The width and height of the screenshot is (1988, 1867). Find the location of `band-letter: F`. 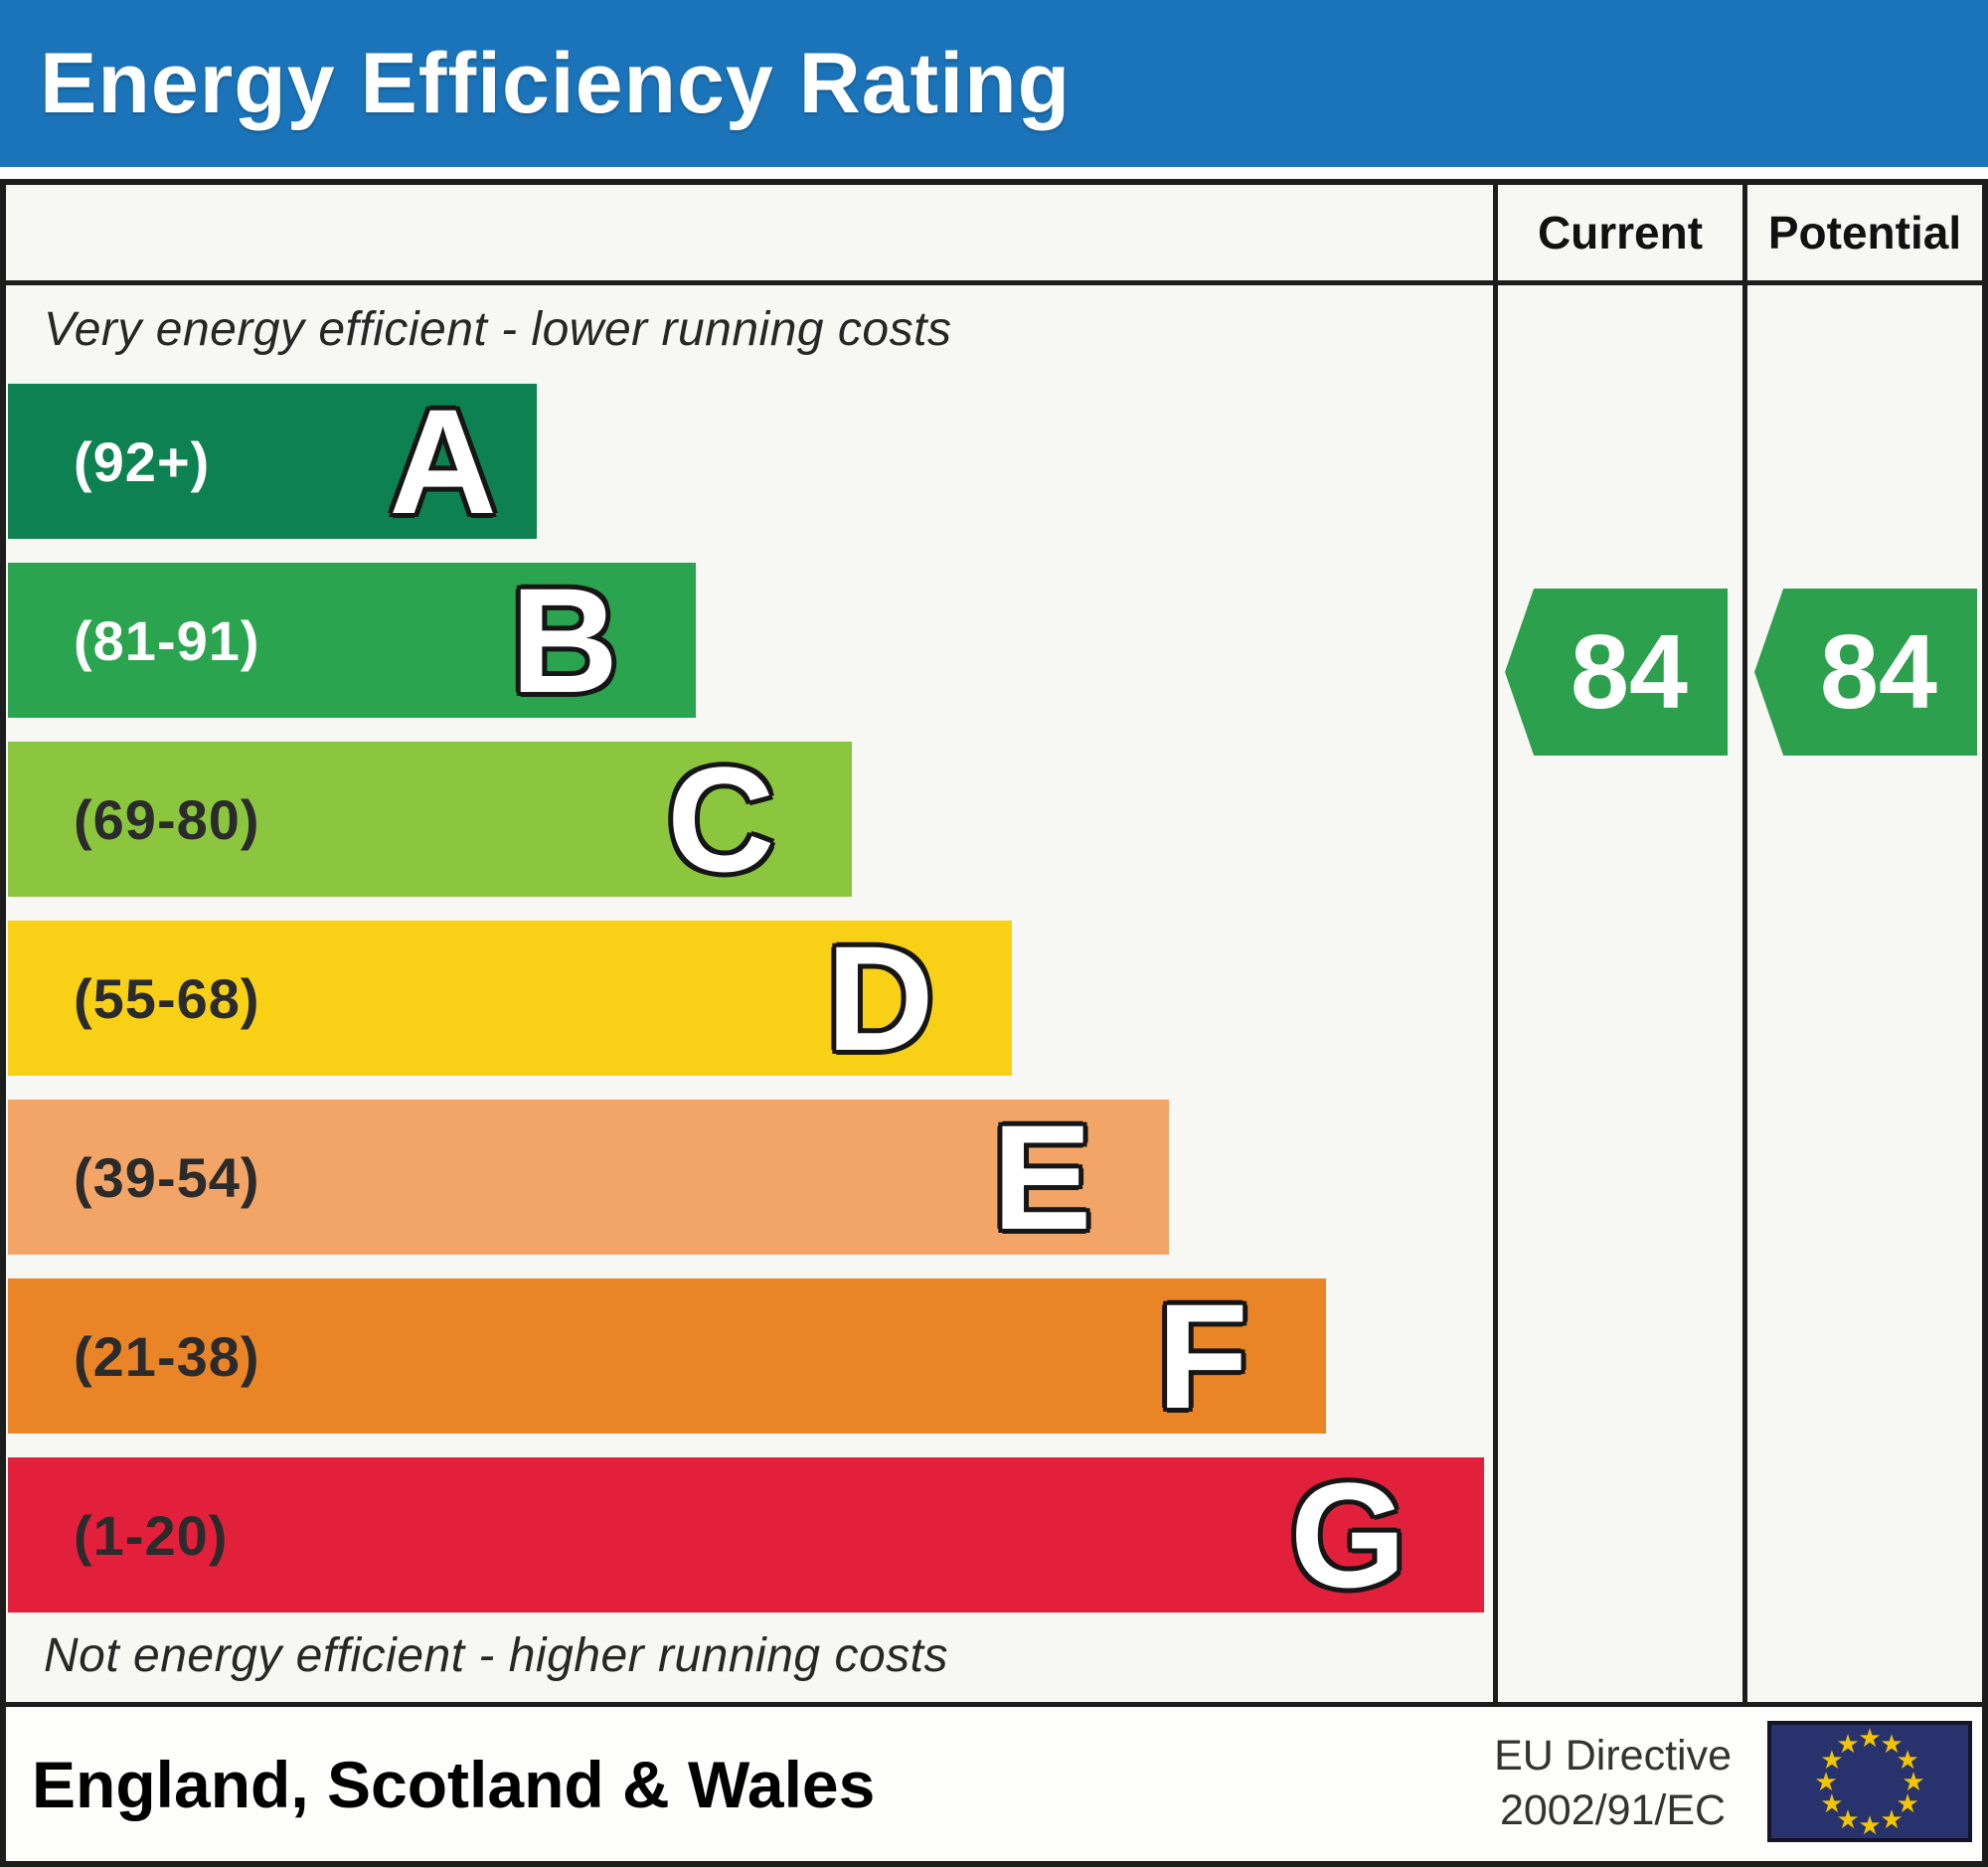

band-letter: F is located at coordinates (1202, 1356).